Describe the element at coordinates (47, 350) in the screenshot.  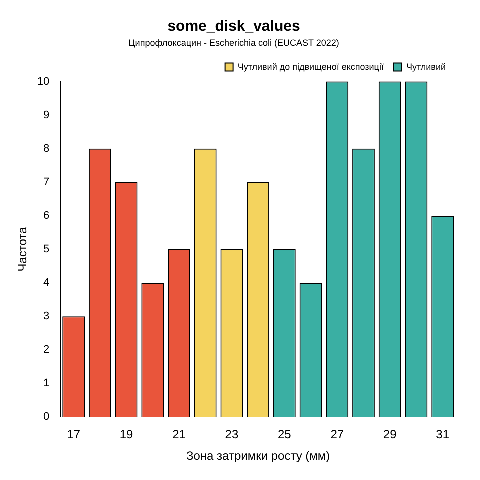
I see `y-tick-label: 2` at that location.